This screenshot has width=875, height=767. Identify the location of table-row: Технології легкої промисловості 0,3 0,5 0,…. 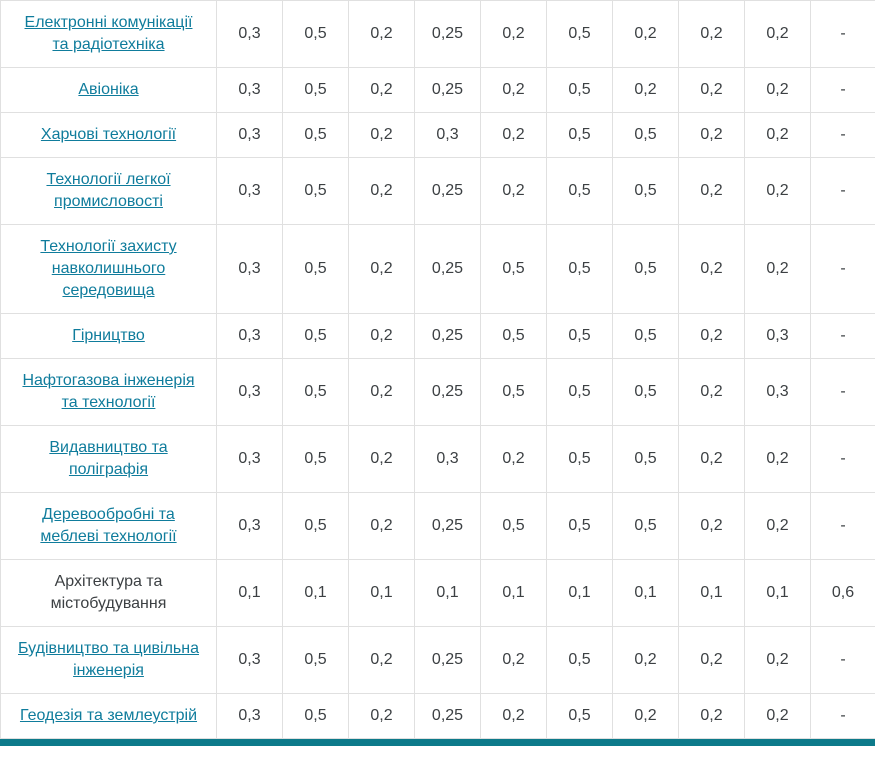
(437, 191).